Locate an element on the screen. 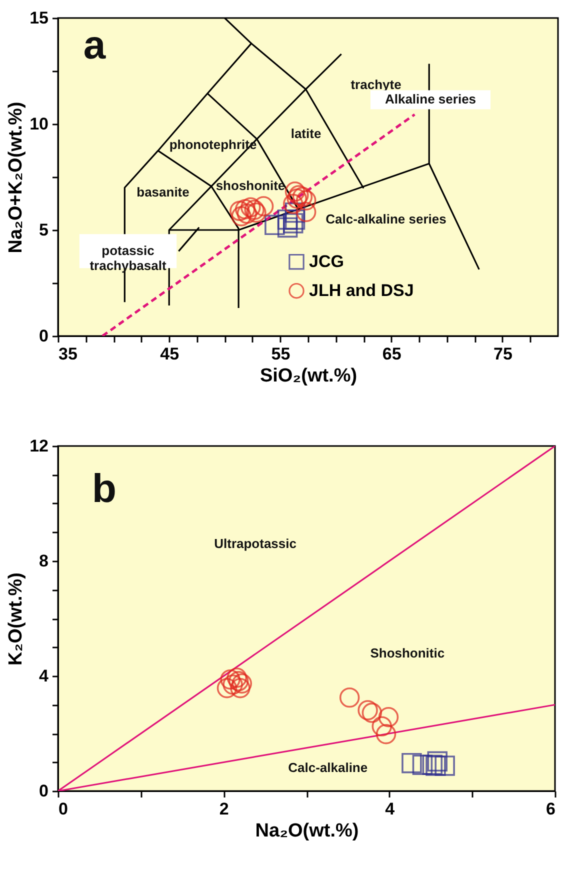 The image size is (584, 875). y-tick-label: 15 is located at coordinates (39, 18).